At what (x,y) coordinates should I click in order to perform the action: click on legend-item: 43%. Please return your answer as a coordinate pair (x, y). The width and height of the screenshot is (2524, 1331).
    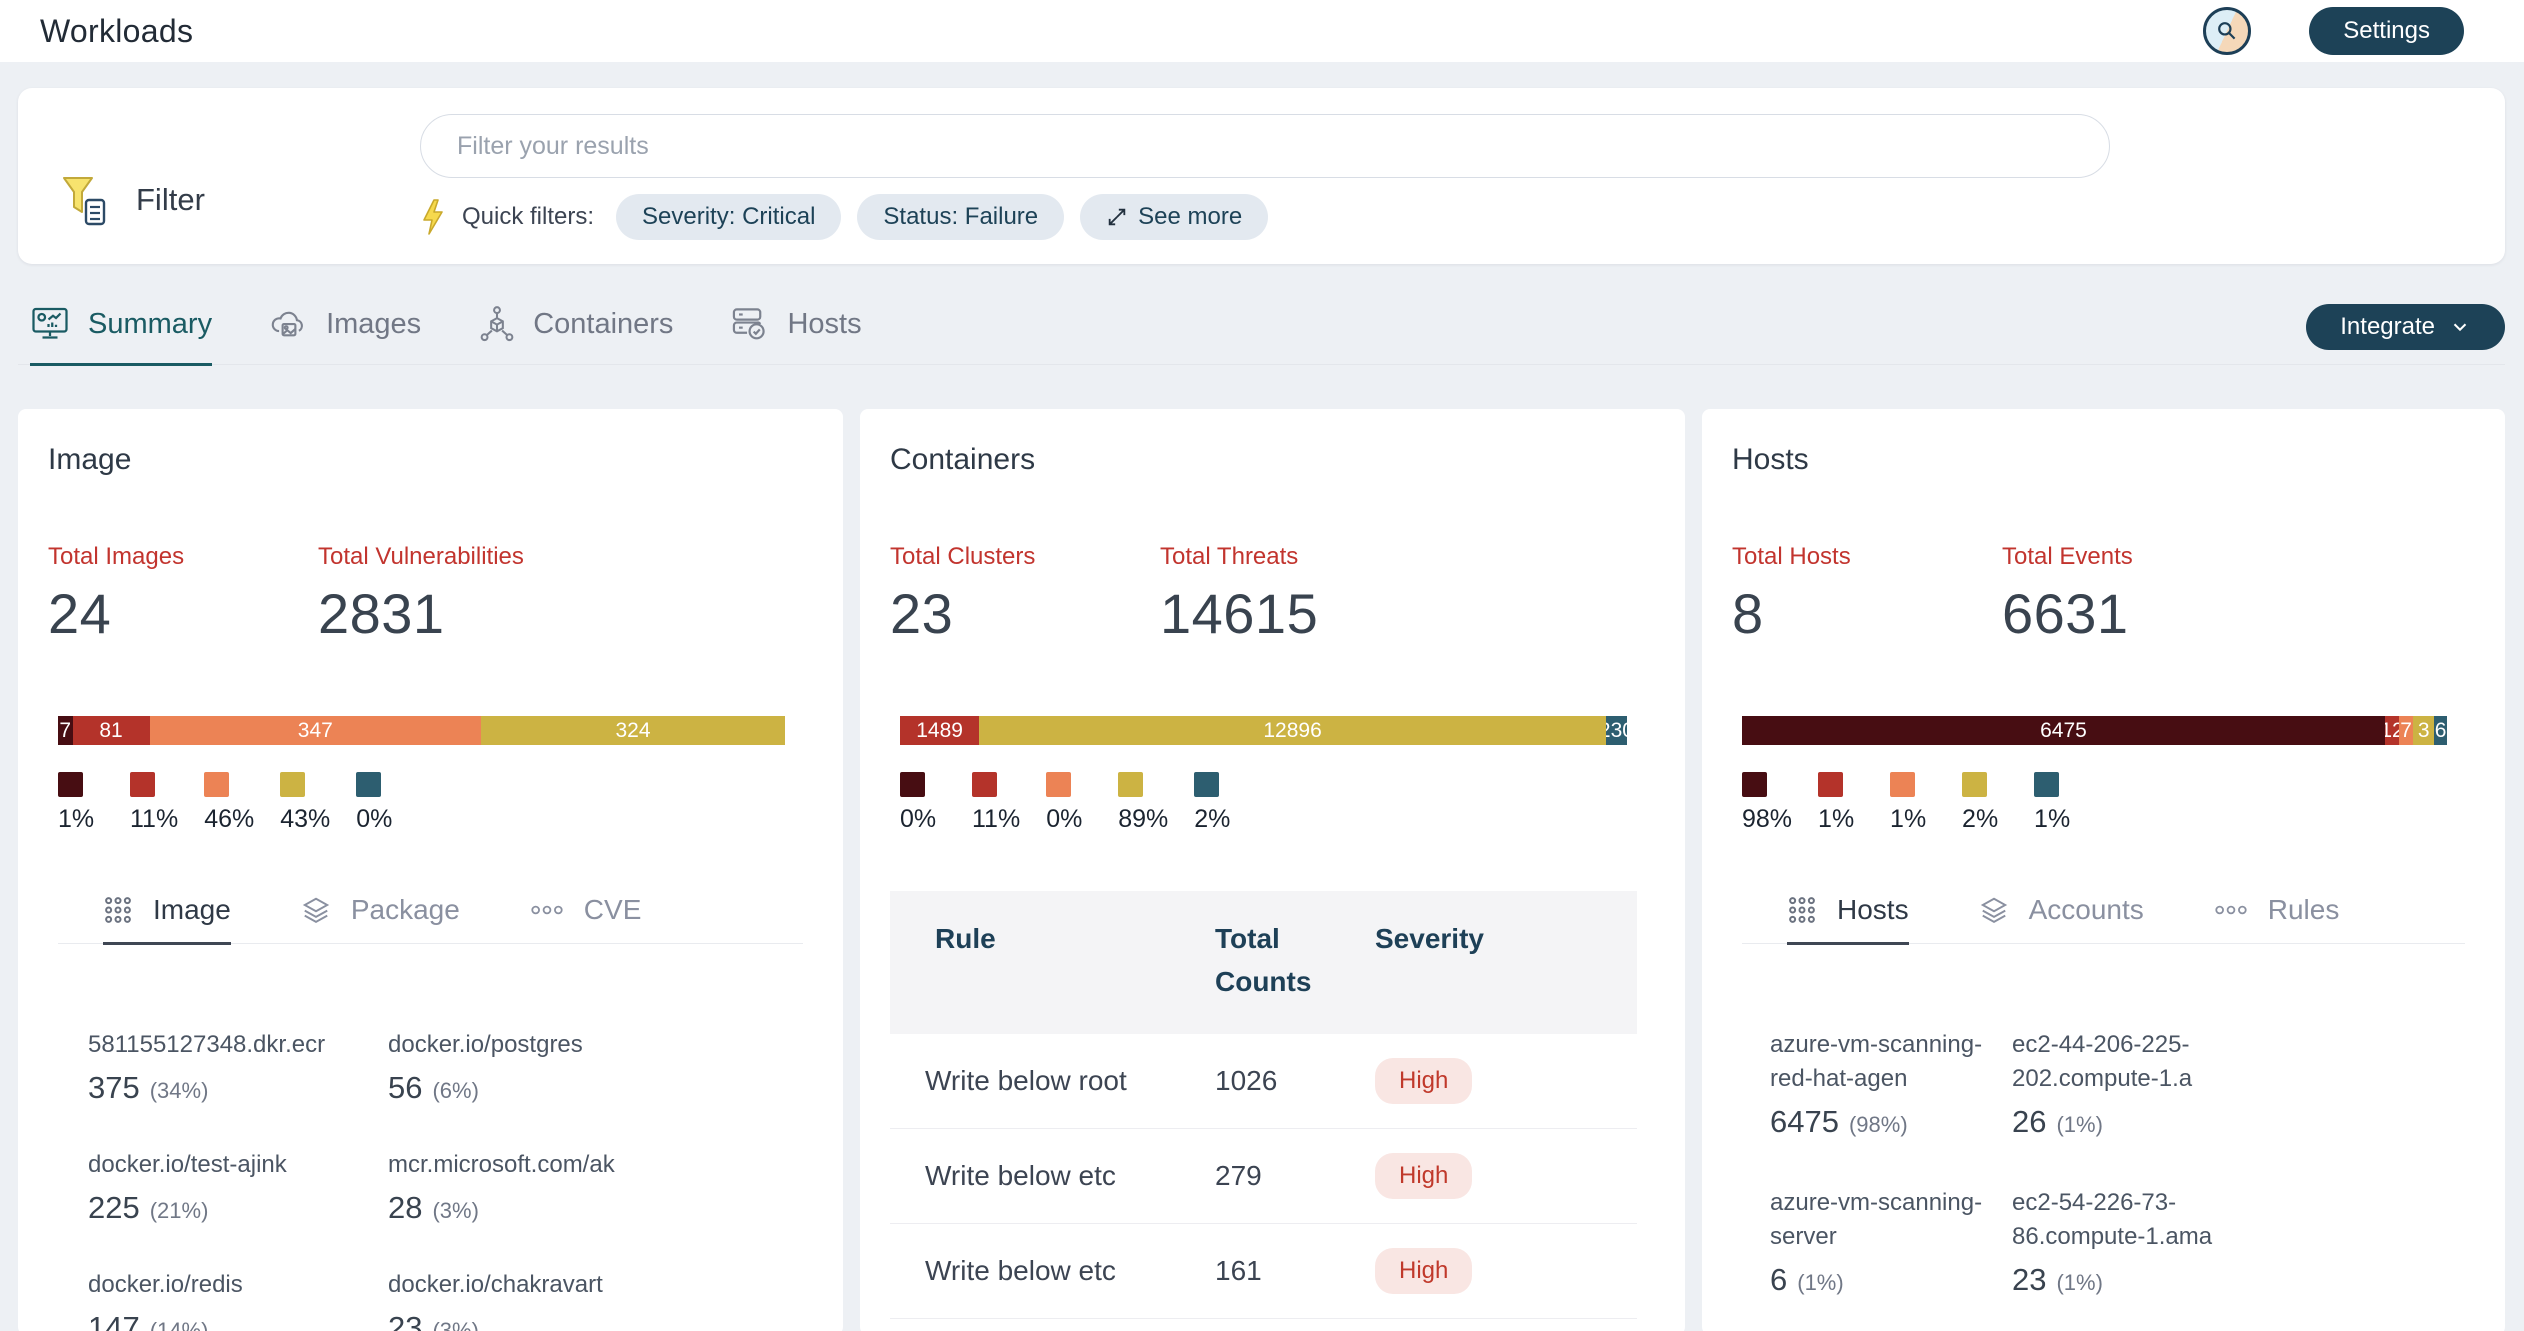
    Looking at the image, I should click on (305, 803).